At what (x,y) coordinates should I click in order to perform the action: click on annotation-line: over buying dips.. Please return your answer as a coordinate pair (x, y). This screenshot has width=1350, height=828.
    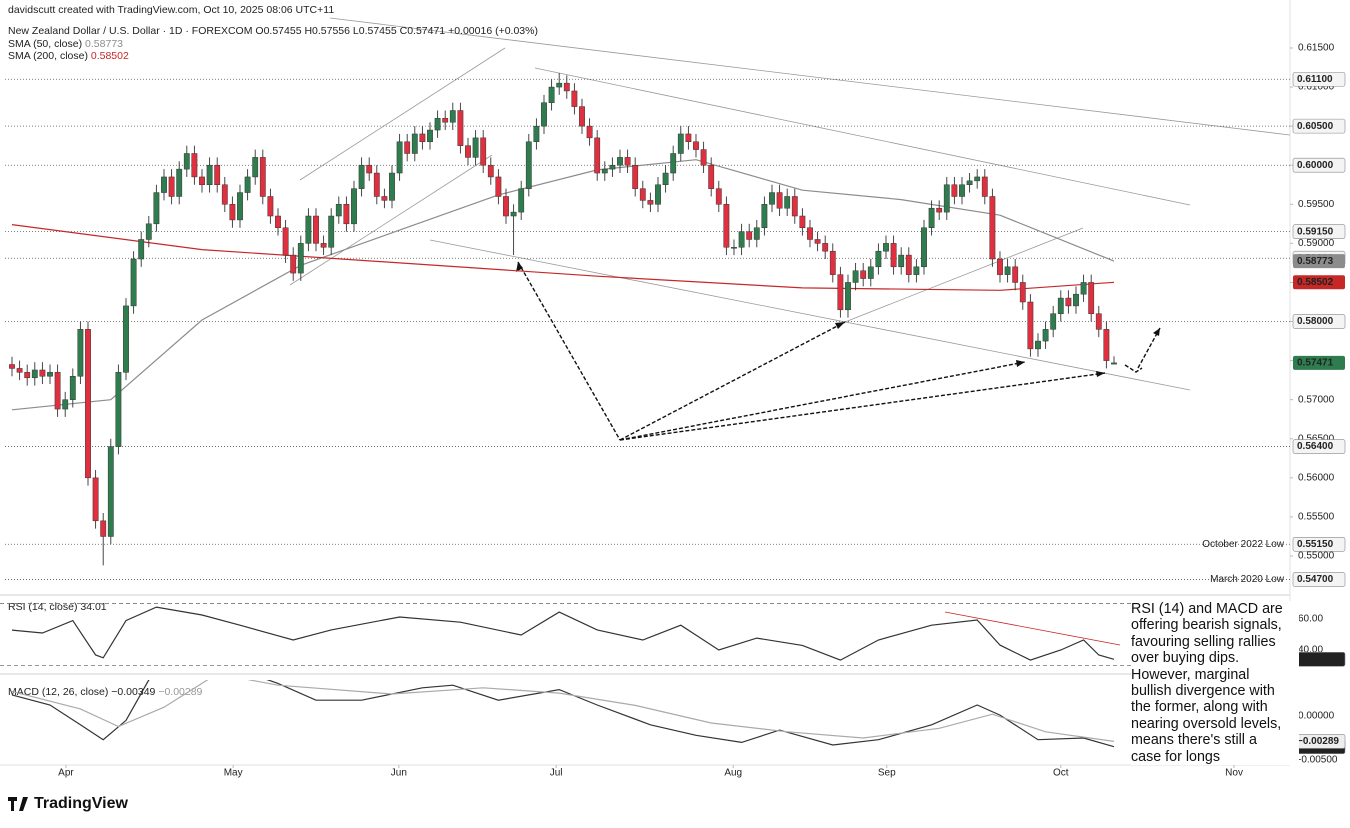
    Looking at the image, I should click on (1185, 658).